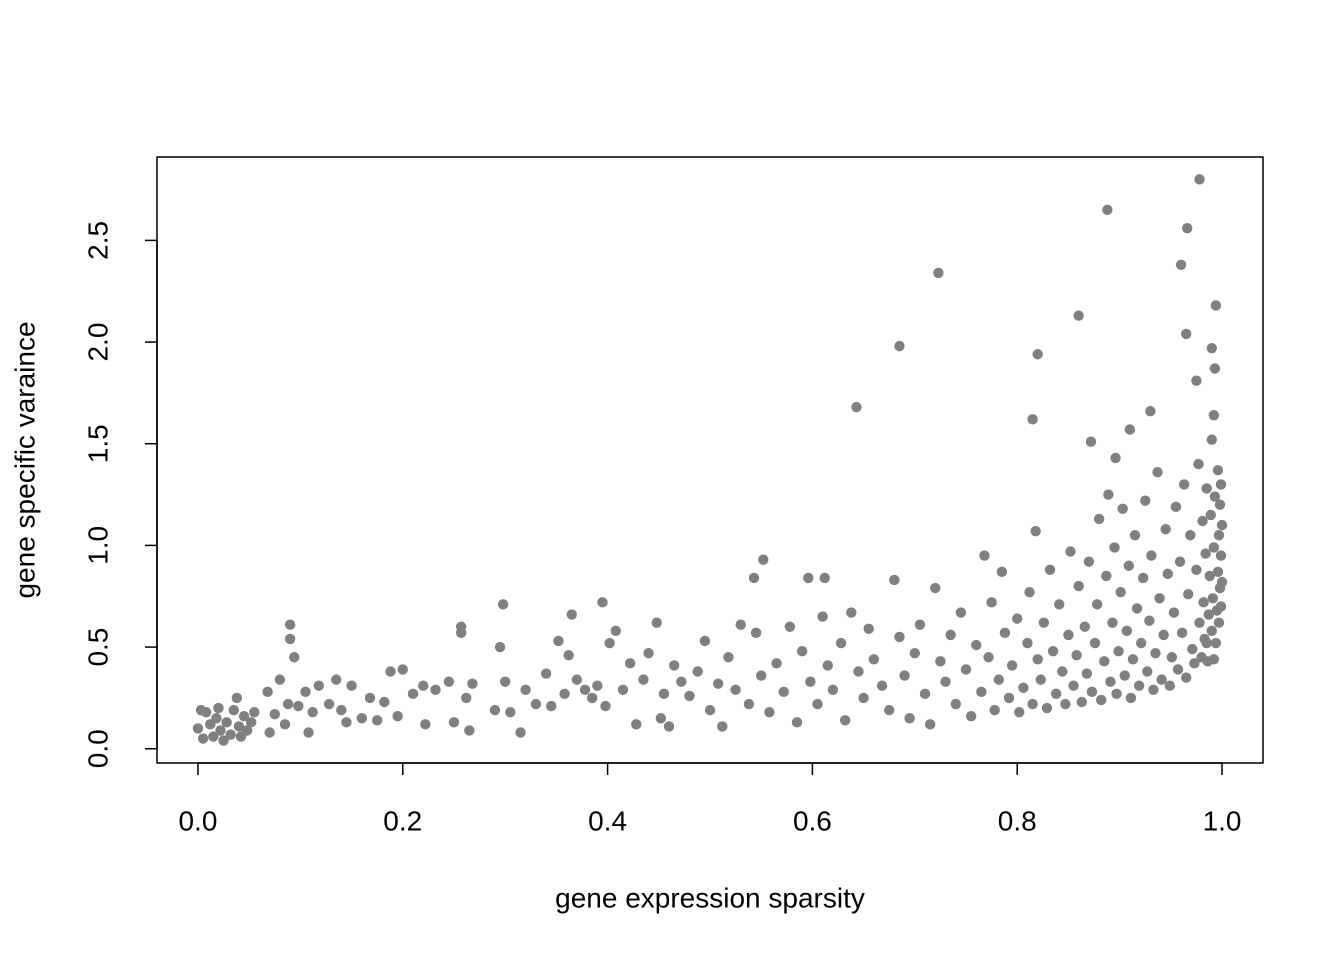 The image size is (1344, 960). Describe the element at coordinates (97, 545) in the screenshot. I see `y-tick-label: 1.0` at that location.